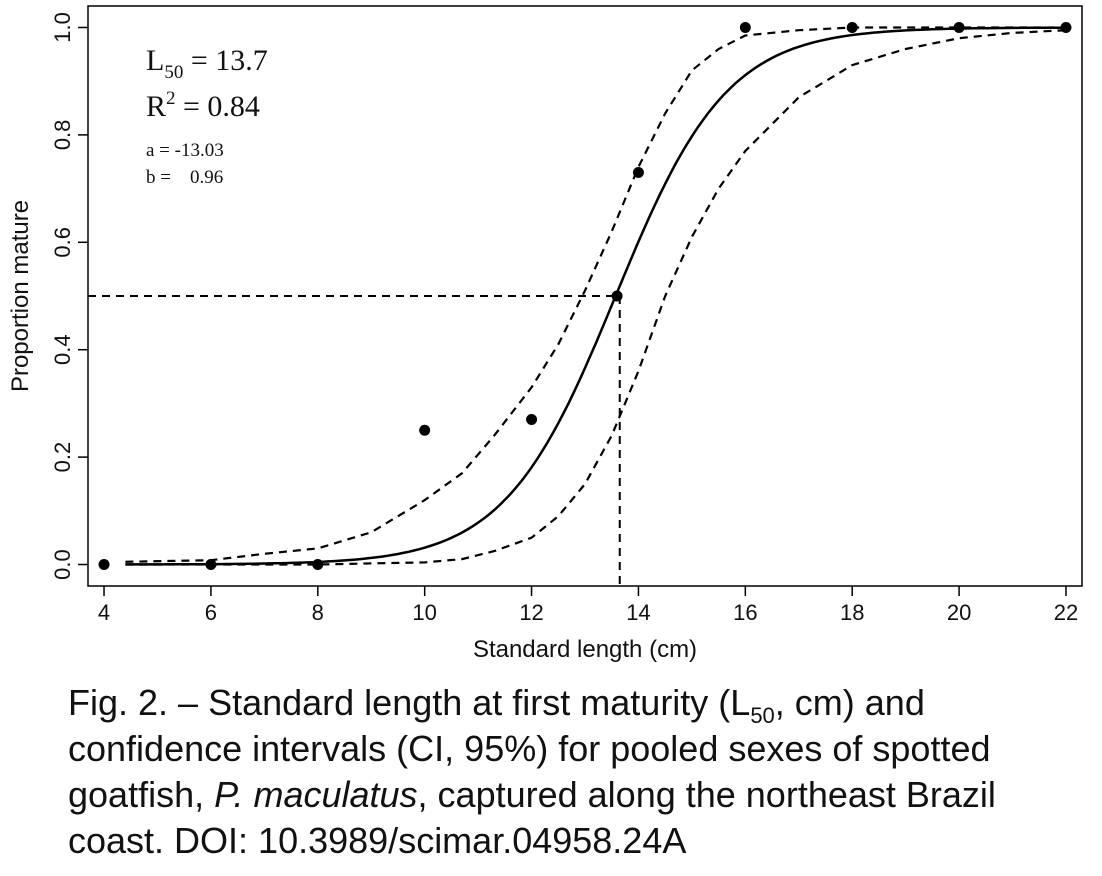  What do you see at coordinates (207, 63) in the screenshot?
I see `l50-annotation: L50 = 13.7` at bounding box center [207, 63].